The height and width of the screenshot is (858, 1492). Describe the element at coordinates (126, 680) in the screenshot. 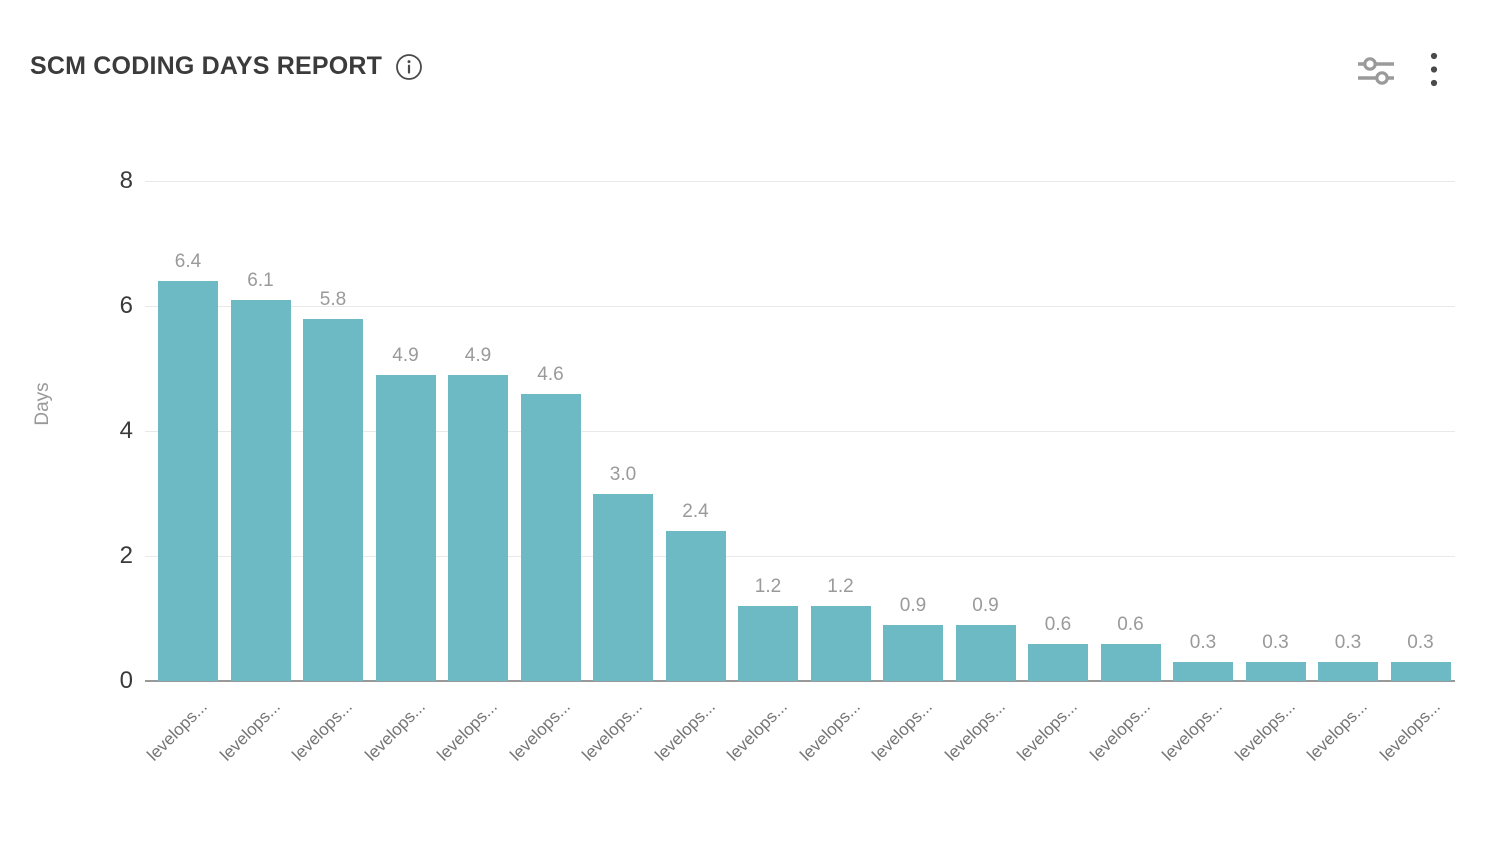

I see `y-tick-label-0: 0` at that location.